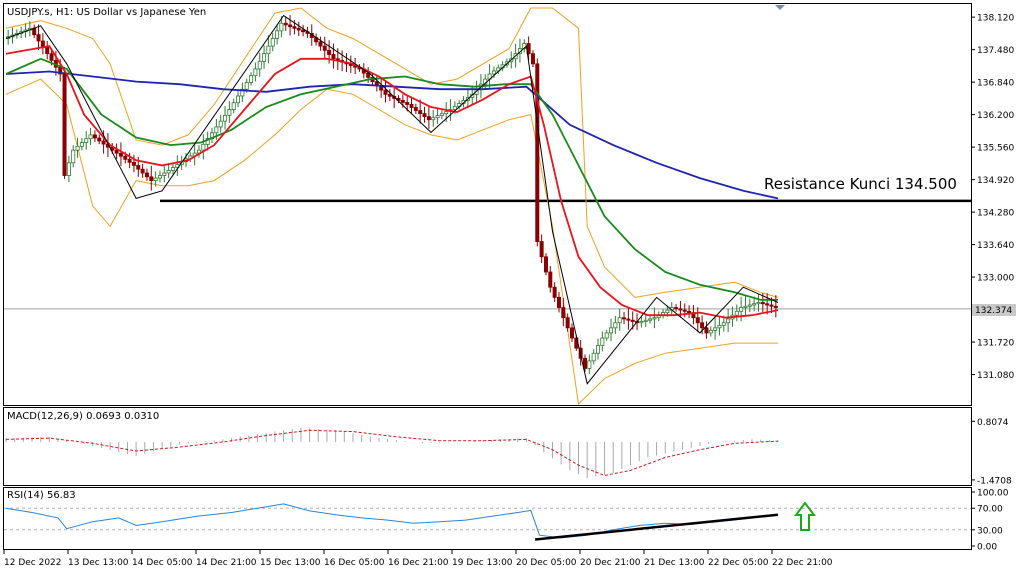 The width and height of the screenshot is (1016, 578). Describe the element at coordinates (995, 181) in the screenshot. I see `price-axis-label: 134.920` at that location.